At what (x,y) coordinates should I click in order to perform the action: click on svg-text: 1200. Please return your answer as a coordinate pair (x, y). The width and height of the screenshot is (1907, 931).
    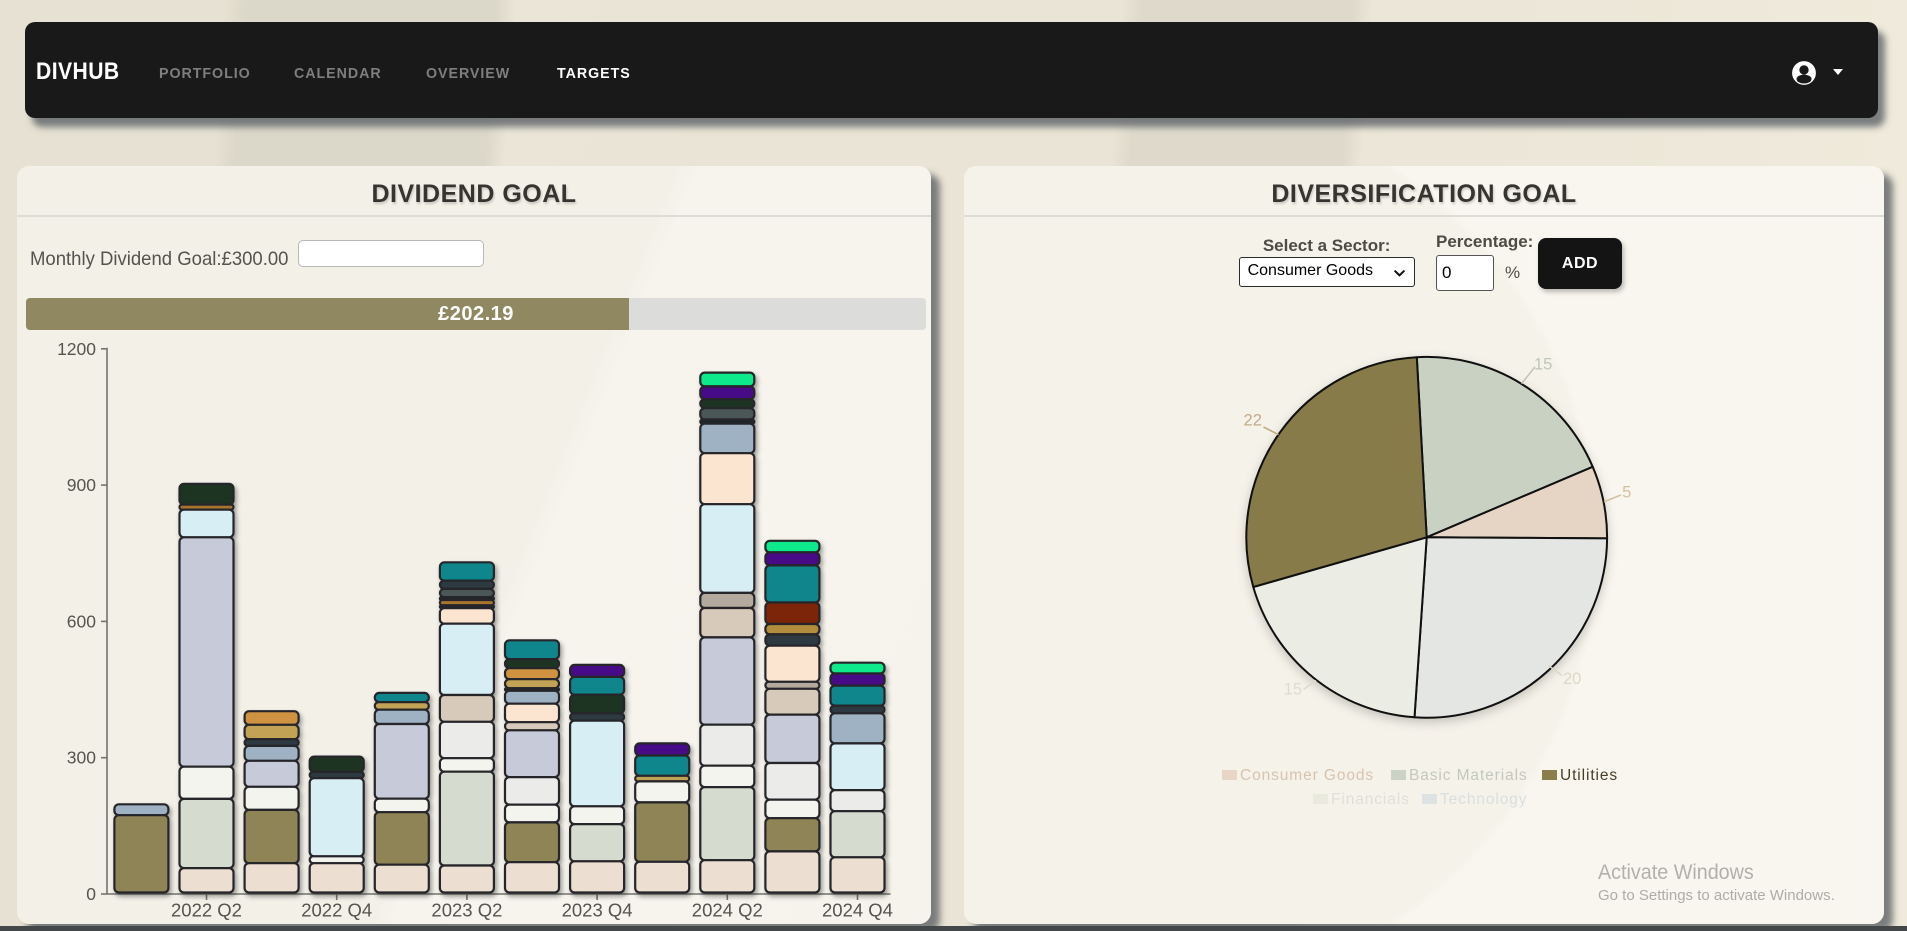
    Looking at the image, I should click on (76, 349).